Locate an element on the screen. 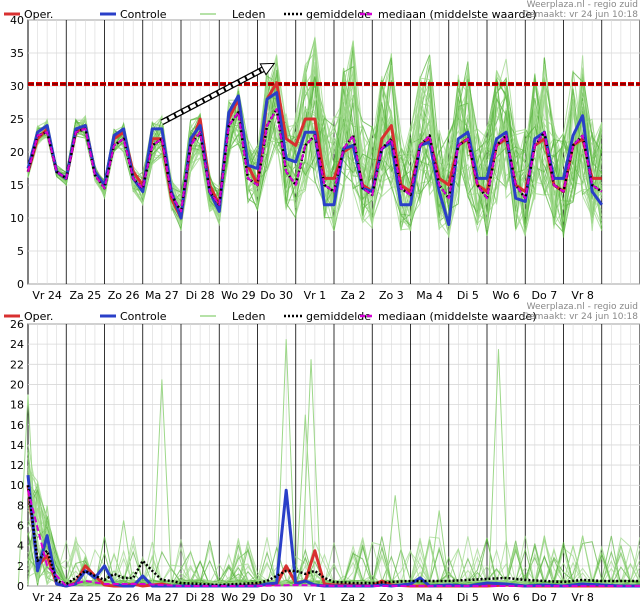  y-tick-label: 22 is located at coordinates (17, 364).